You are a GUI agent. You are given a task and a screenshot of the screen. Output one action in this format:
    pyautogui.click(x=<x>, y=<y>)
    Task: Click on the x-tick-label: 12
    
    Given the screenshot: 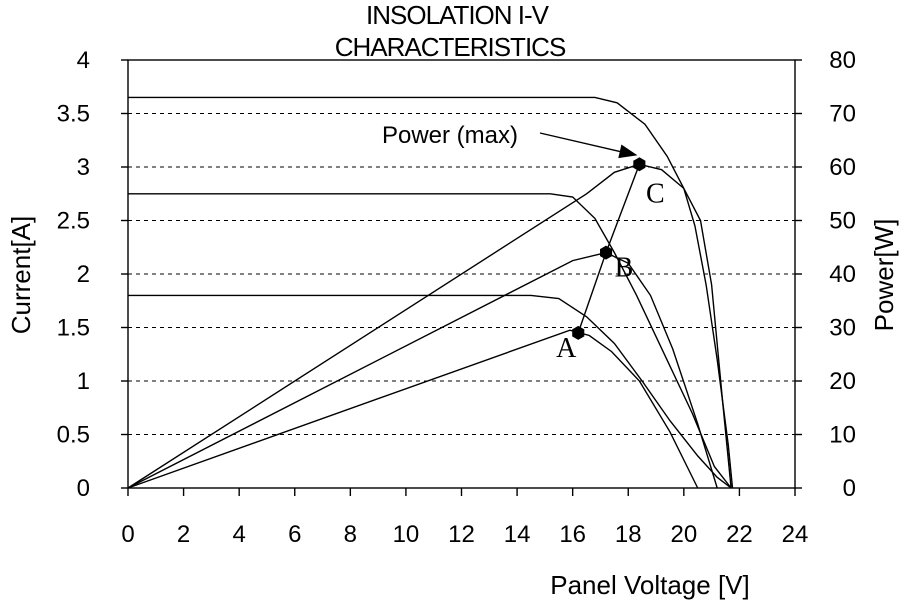 What is the action you would take?
    pyautogui.click(x=461, y=534)
    